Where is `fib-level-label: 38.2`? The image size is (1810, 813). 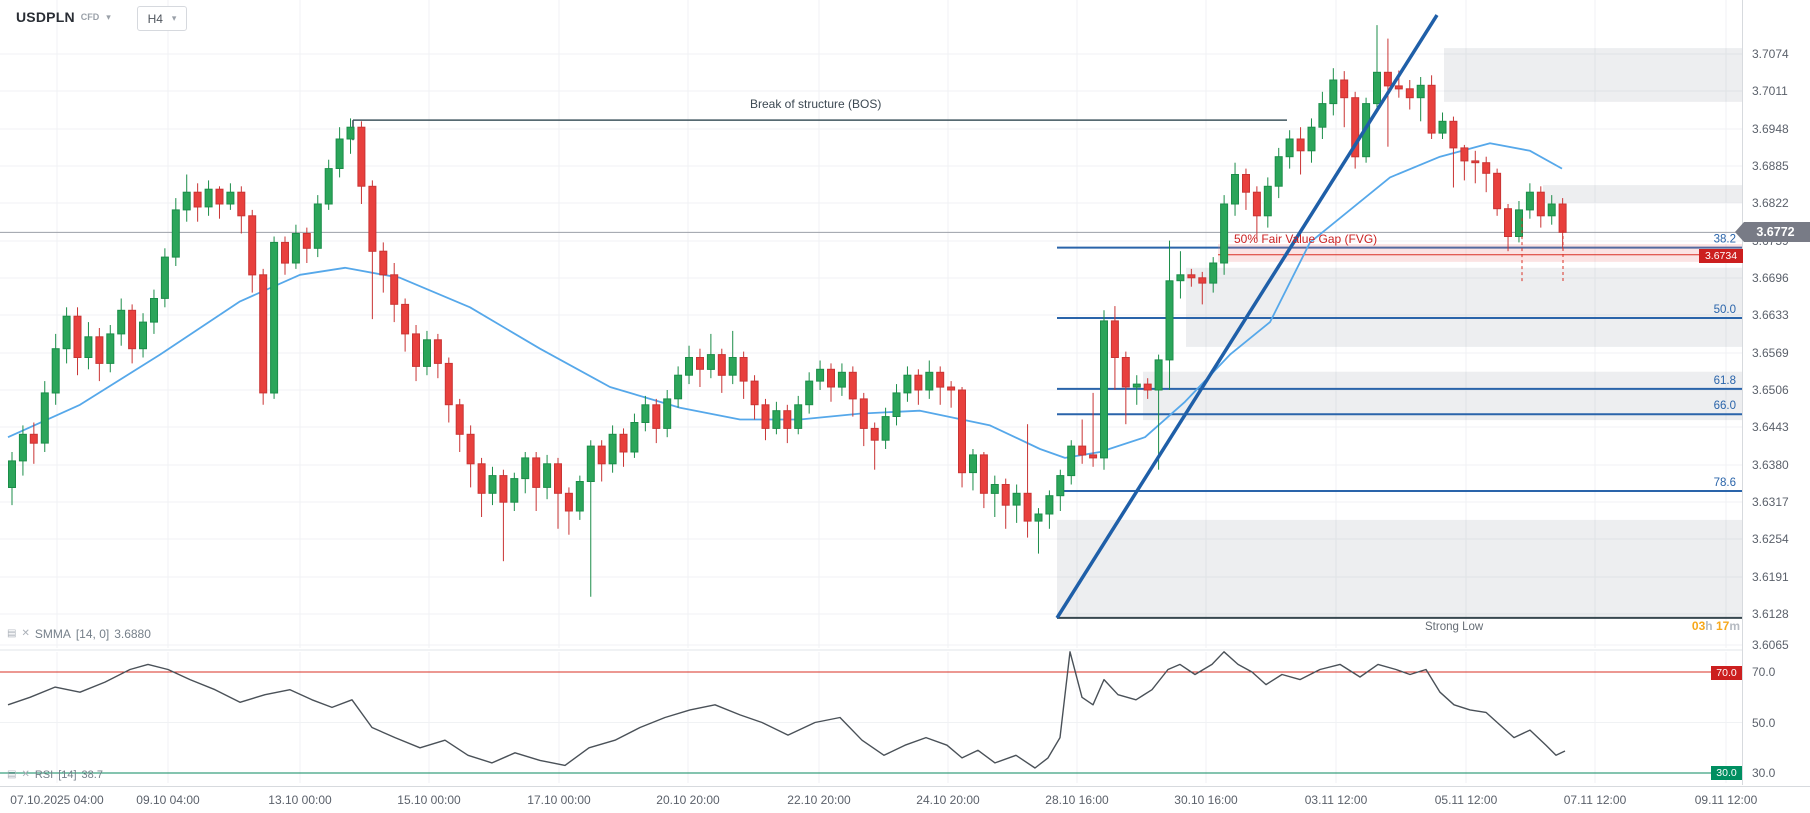 fib-level-label: 38.2 is located at coordinates (1725, 240).